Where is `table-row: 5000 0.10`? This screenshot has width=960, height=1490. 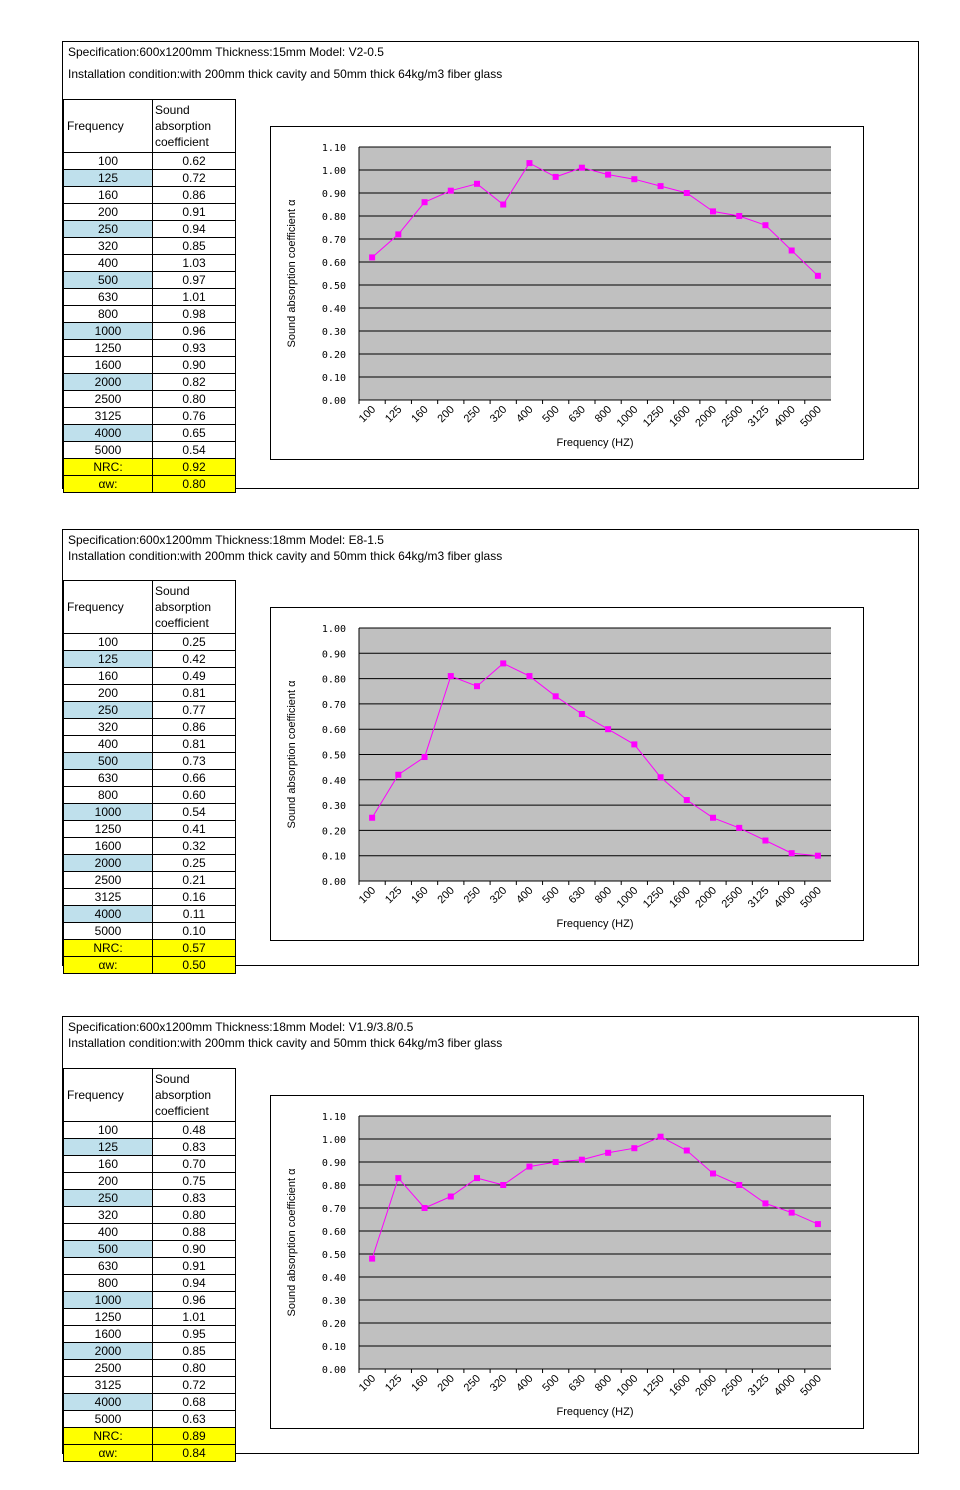 table-row: 5000 0.10 is located at coordinates (149, 931).